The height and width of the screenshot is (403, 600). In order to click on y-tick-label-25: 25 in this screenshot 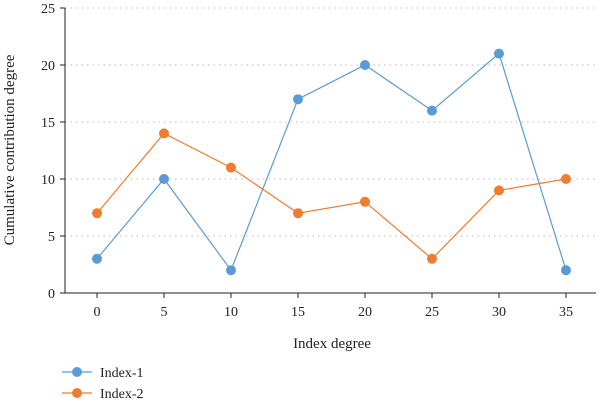, I will do `click(48, 9)`.